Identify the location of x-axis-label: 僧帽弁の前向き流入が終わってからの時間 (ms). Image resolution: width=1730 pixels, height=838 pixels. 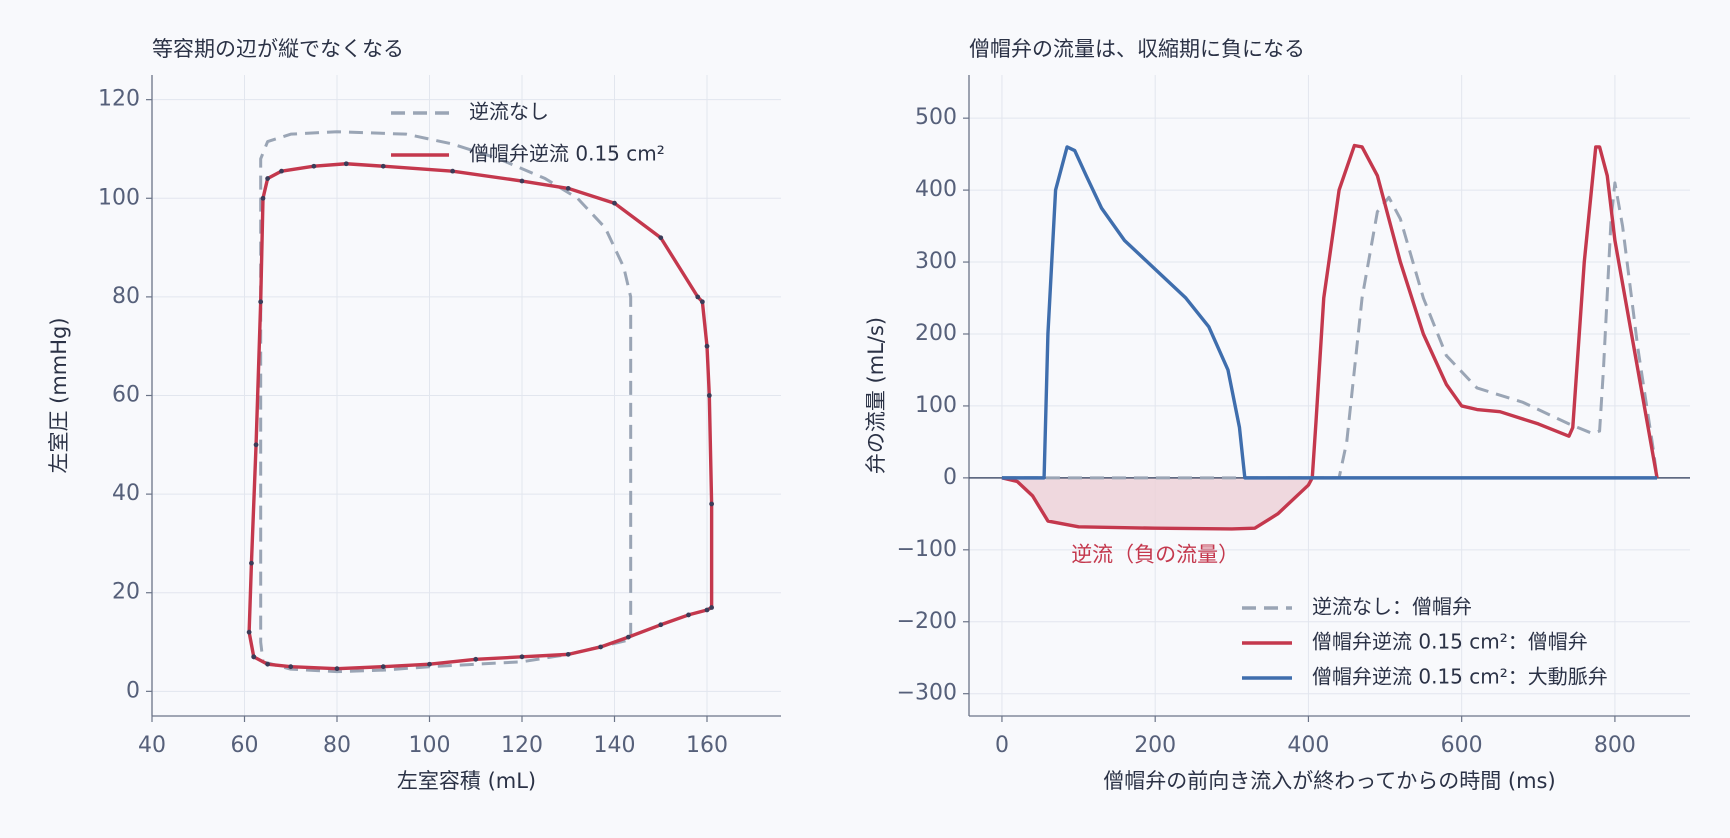
(1329, 781).